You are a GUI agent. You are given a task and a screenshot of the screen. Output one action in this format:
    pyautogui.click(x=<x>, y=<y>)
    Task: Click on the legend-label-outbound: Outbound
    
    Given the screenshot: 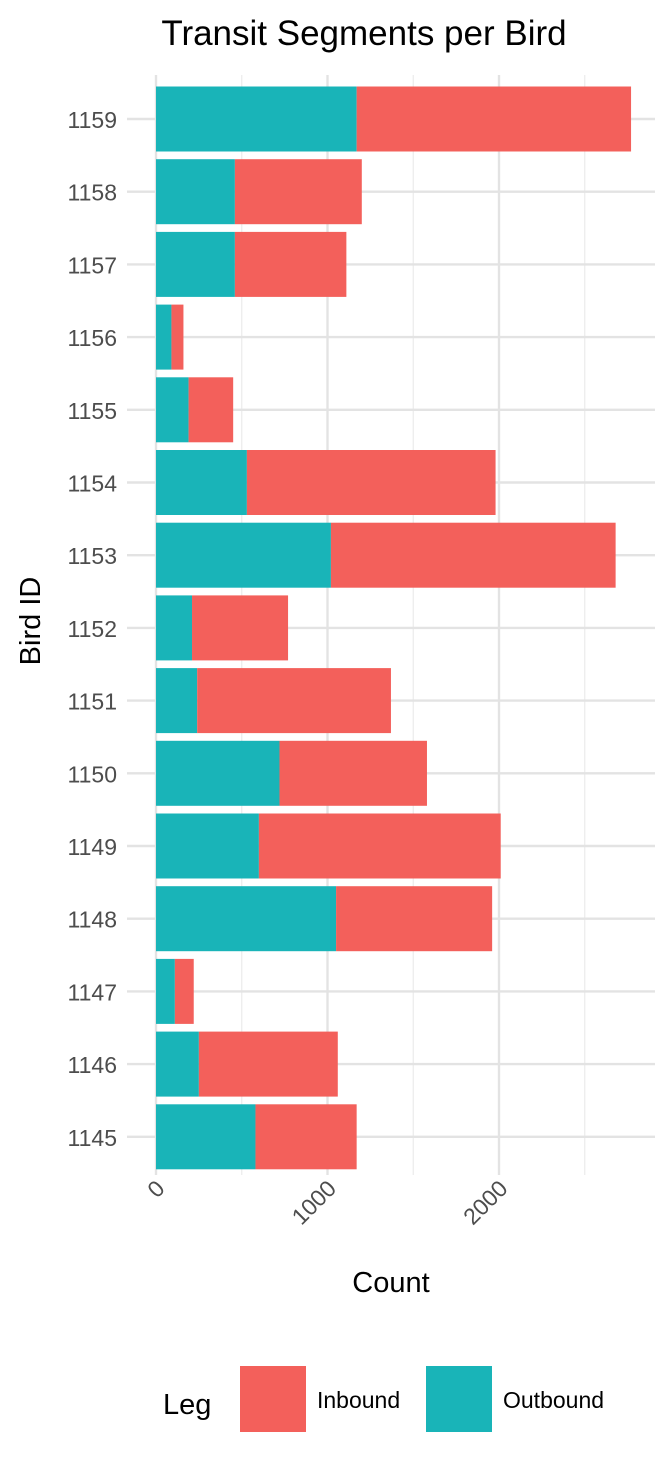 What is the action you would take?
    pyautogui.click(x=553, y=1400)
    